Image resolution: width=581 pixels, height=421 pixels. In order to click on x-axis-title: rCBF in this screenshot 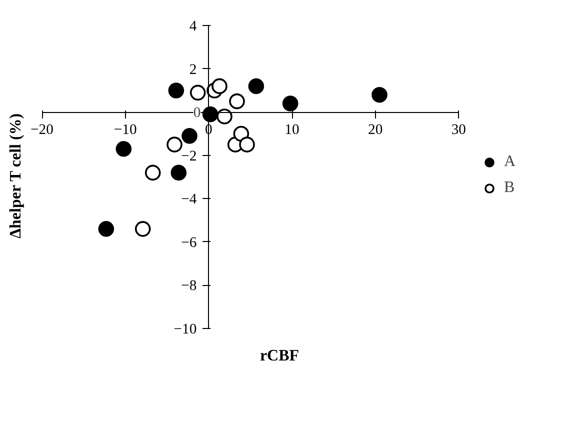, I will do `click(280, 356)`.